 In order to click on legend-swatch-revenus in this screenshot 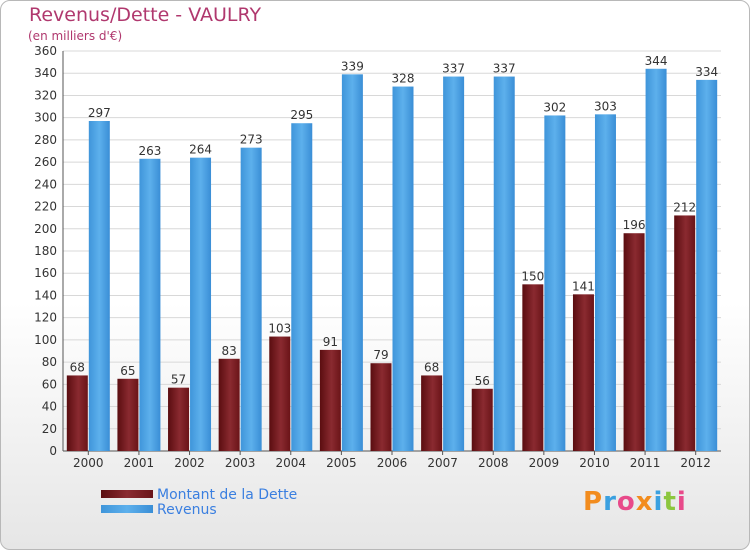, I will do `click(127, 509)`.